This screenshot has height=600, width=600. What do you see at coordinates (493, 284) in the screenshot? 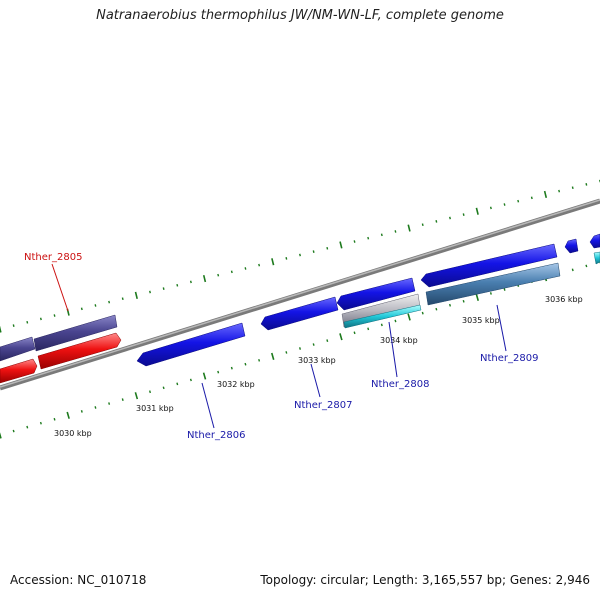
I see `gene-steel` at bounding box center [493, 284].